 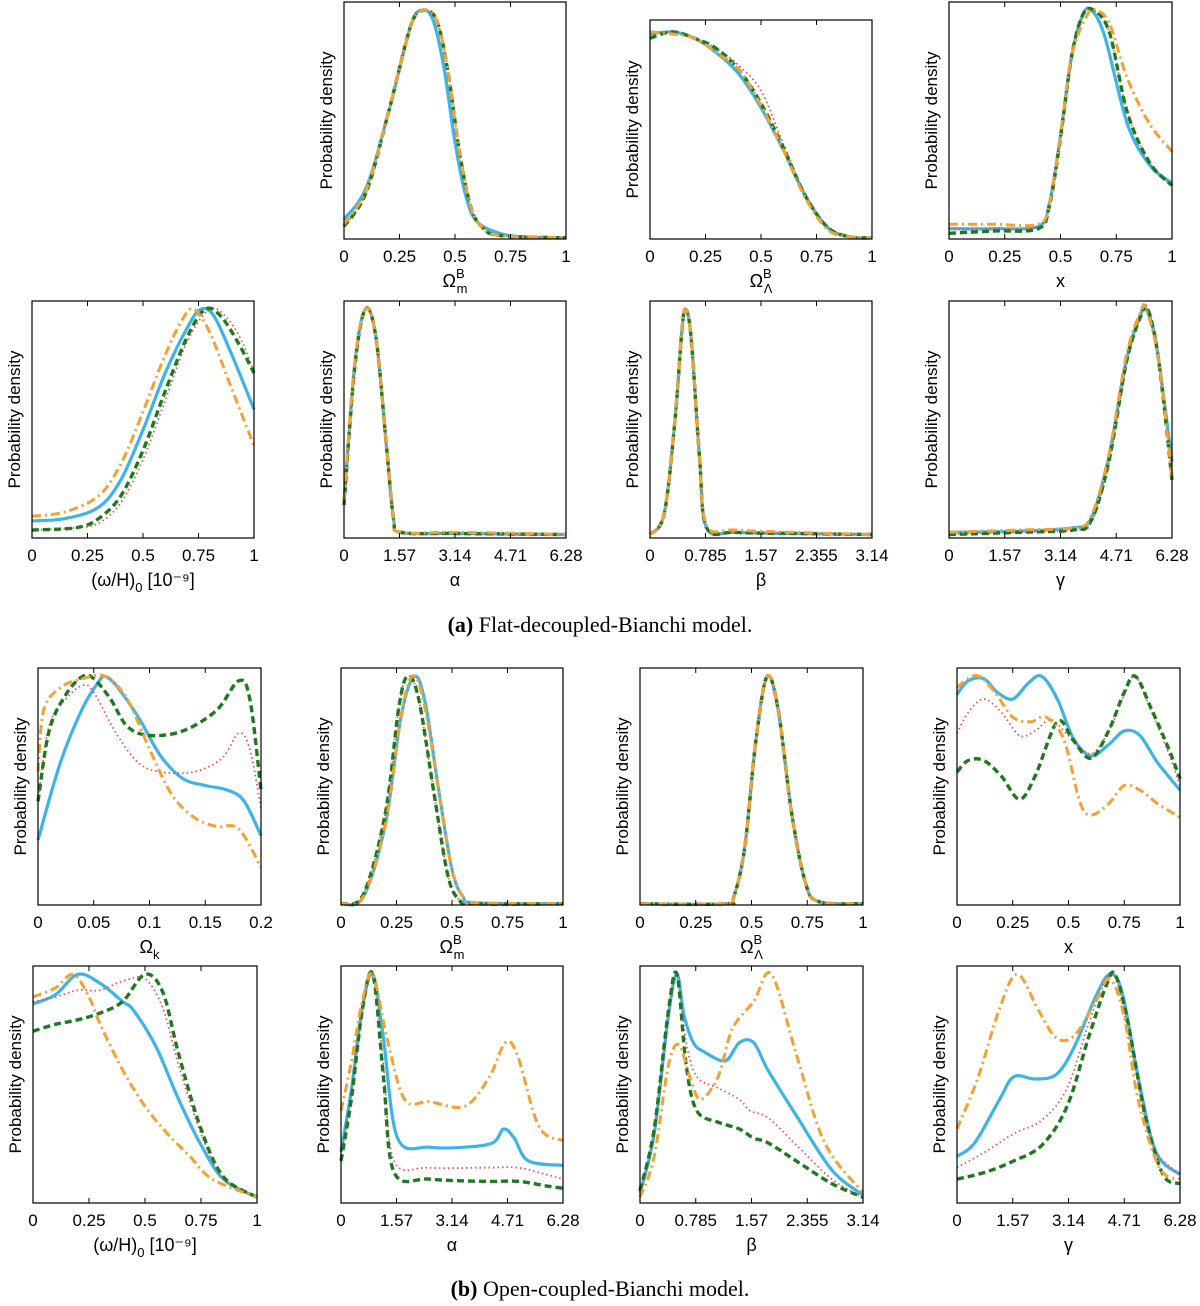 I want to click on x-axis-label-a3: x, so click(x=1060, y=281).